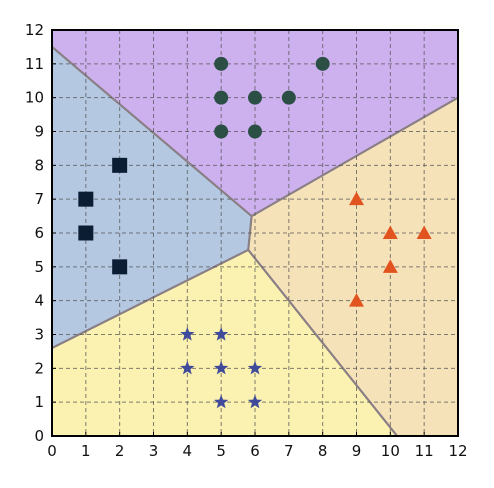 This screenshot has width=494, height=488. What do you see at coordinates (188, 451) in the screenshot?
I see `x-tick-label: 4` at bounding box center [188, 451].